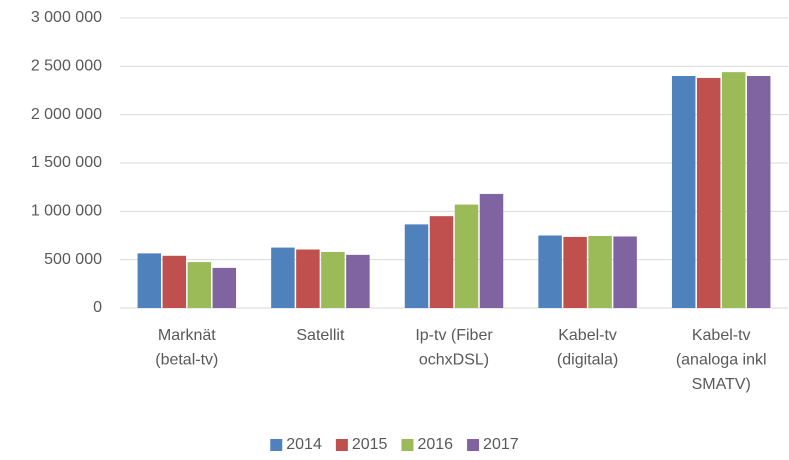  What do you see at coordinates (66, 162) in the screenshot?
I see `y-tick-label: 1 500 000` at bounding box center [66, 162].